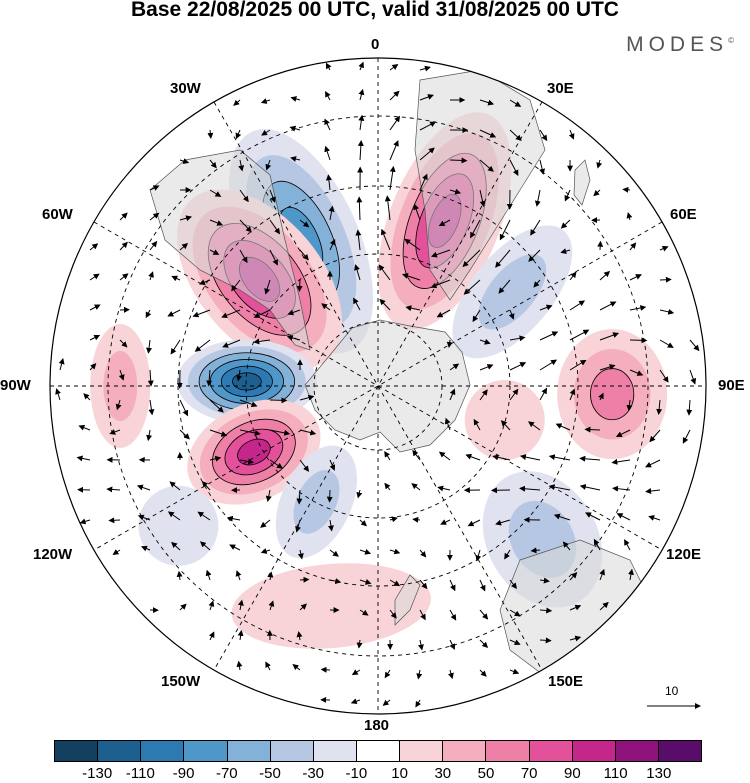  Describe the element at coordinates (572, 773) in the screenshot. I see `colorbar-tick-label: 90` at that location.